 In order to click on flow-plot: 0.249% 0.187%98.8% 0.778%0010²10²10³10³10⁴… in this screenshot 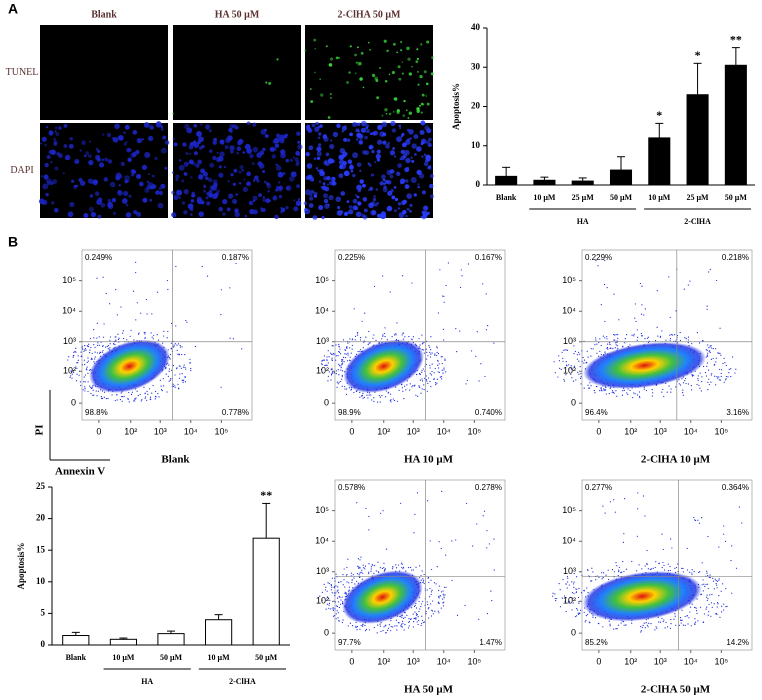, I will do `click(157, 357)`.